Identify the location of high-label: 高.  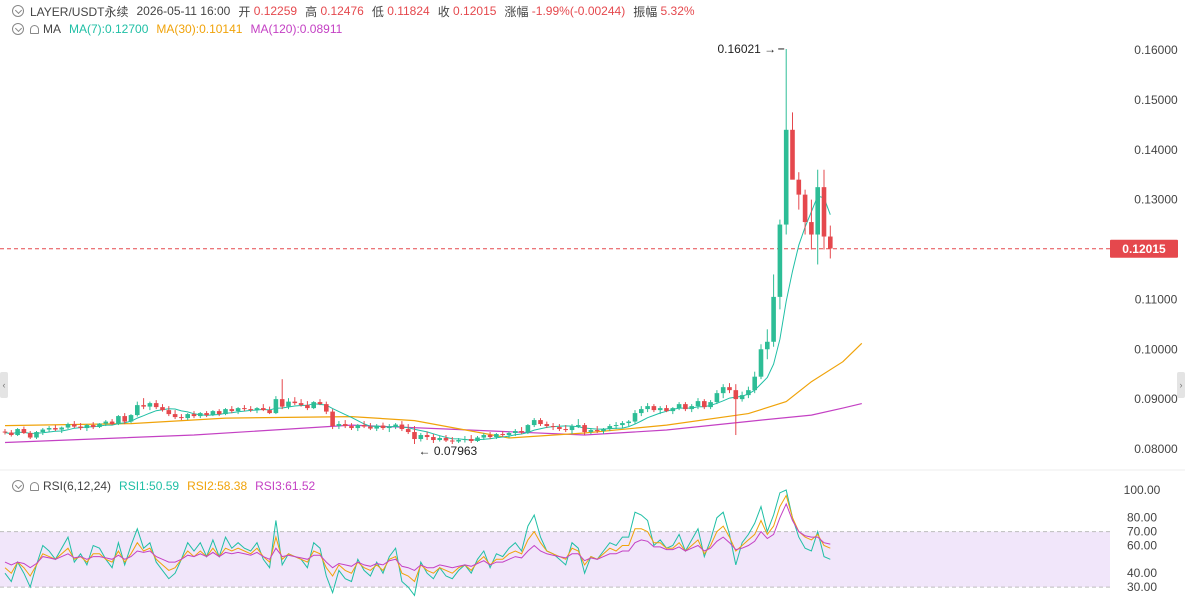
(311, 11).